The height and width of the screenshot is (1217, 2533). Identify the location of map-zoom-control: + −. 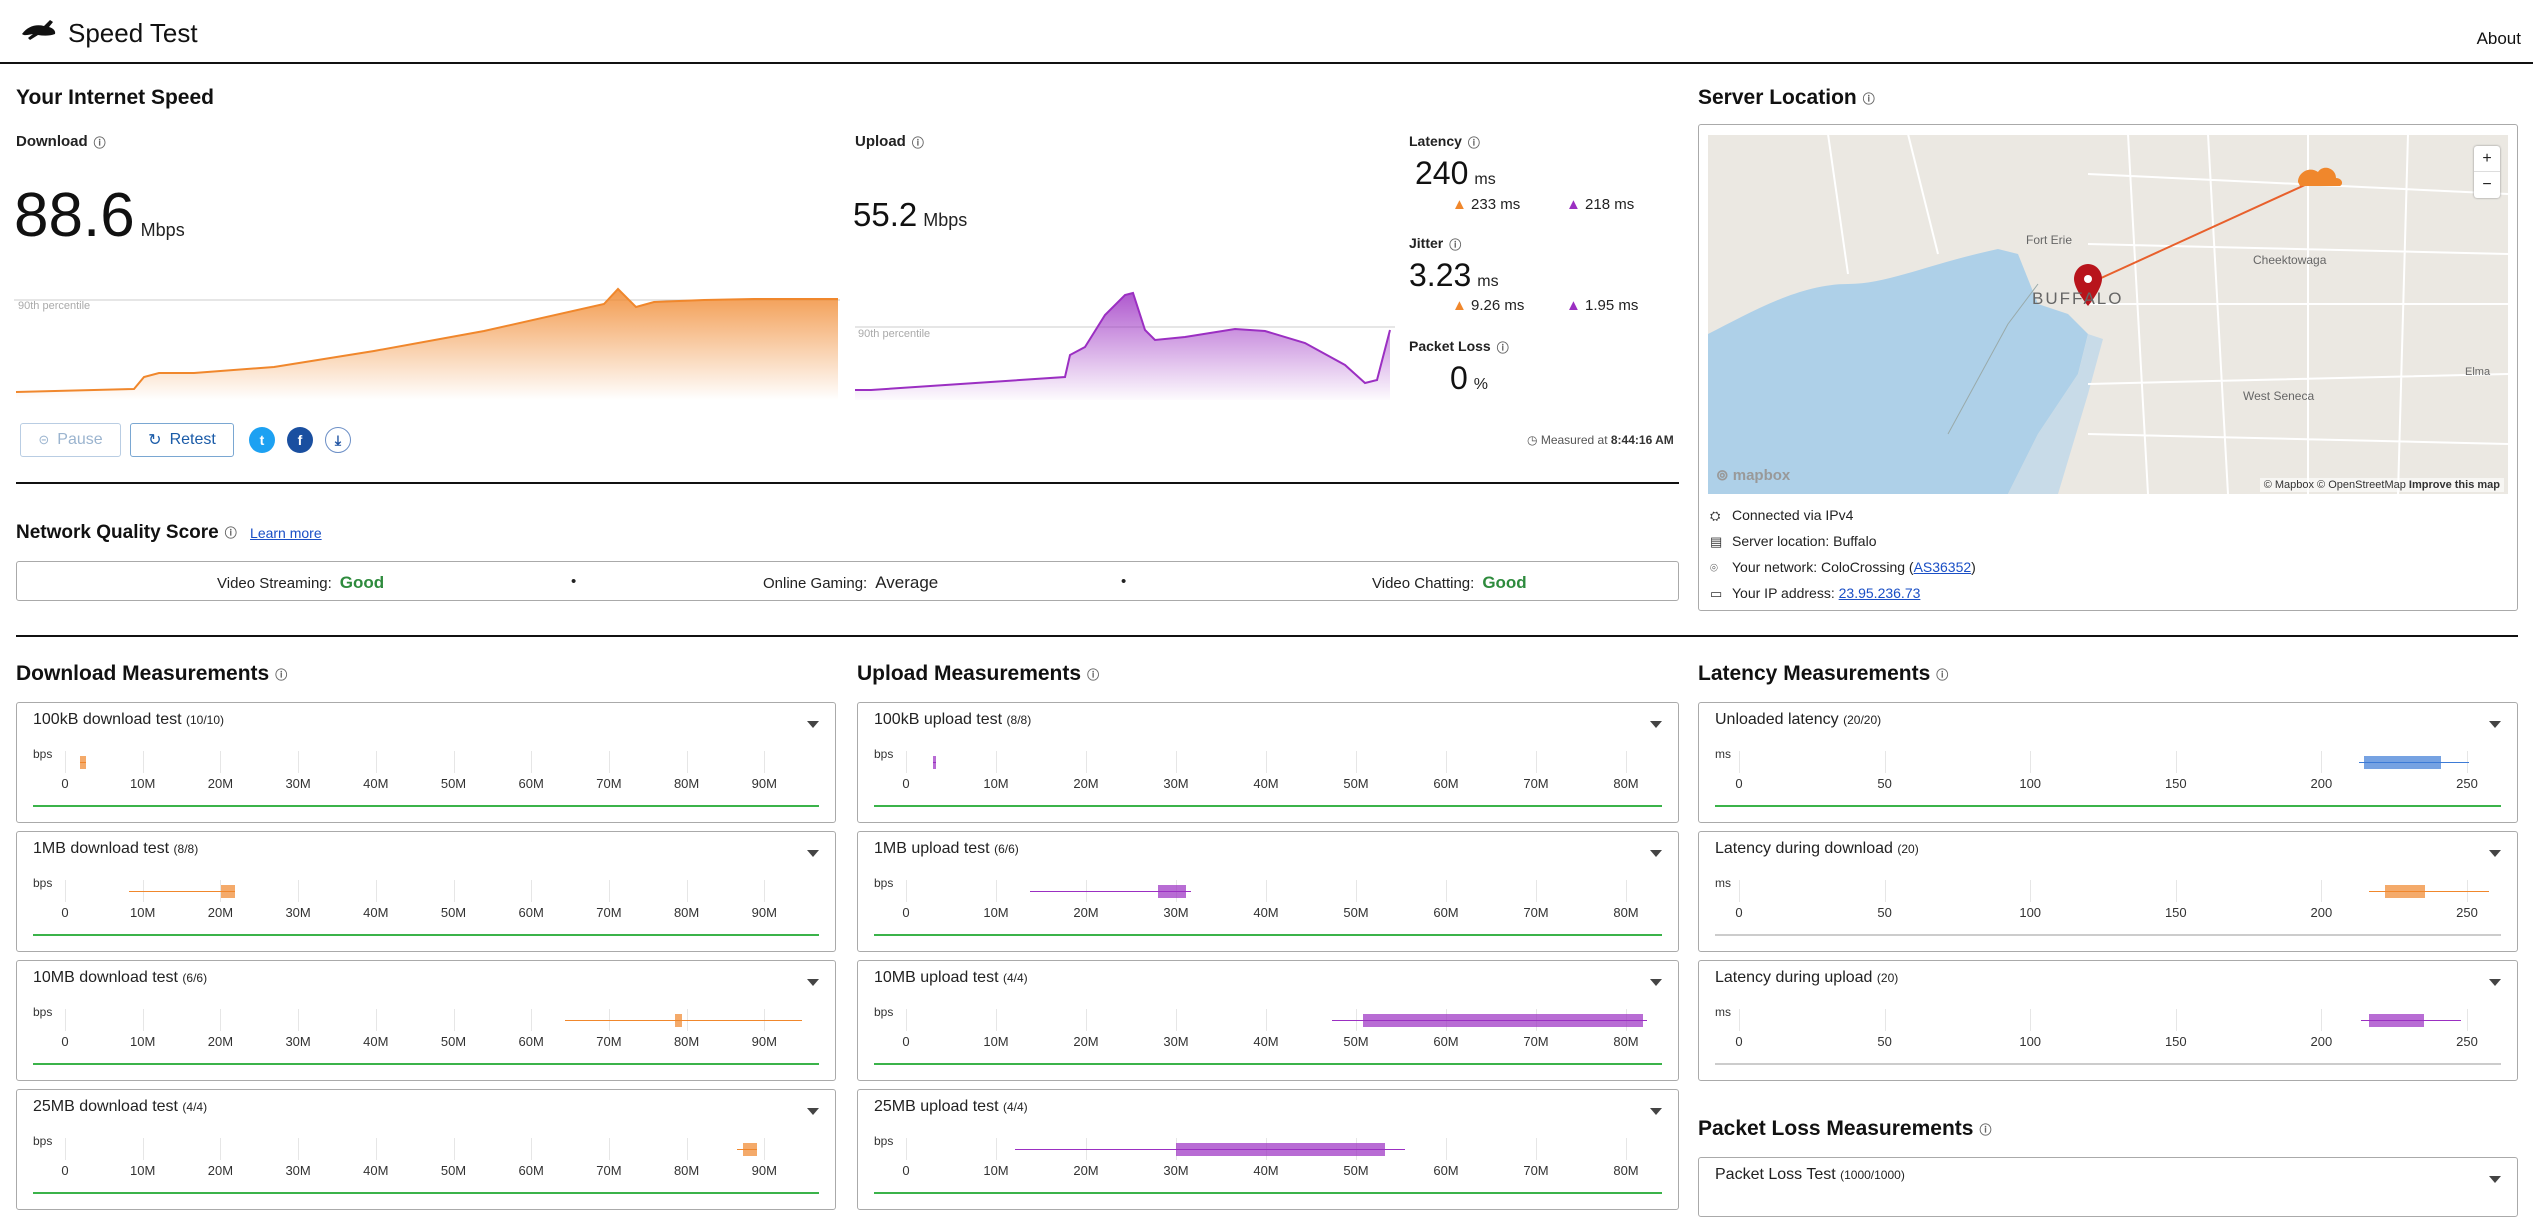
(2487, 172).